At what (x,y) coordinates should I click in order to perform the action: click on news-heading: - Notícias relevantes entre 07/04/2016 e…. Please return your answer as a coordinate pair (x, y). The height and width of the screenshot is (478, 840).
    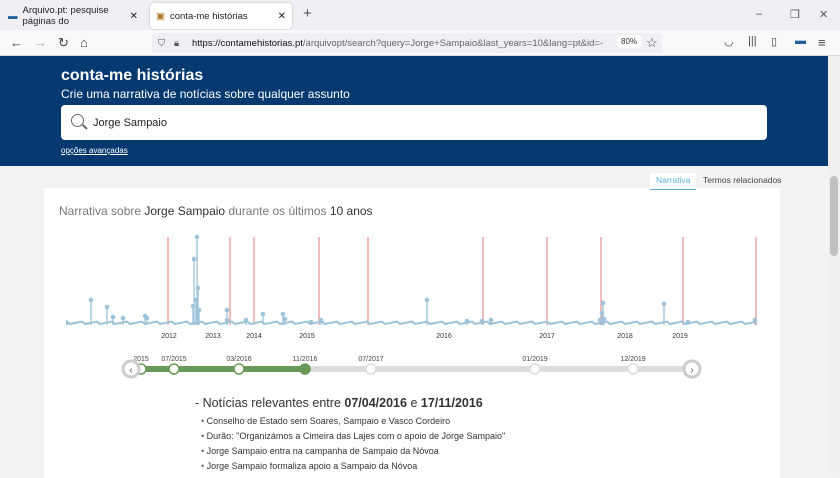
    Looking at the image, I should click on (339, 403).